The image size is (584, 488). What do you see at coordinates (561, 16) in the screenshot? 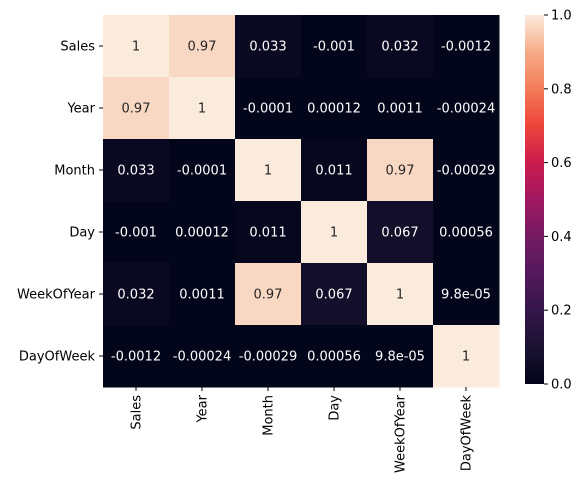
I see `colorbar-tick-label: 1.0` at bounding box center [561, 16].